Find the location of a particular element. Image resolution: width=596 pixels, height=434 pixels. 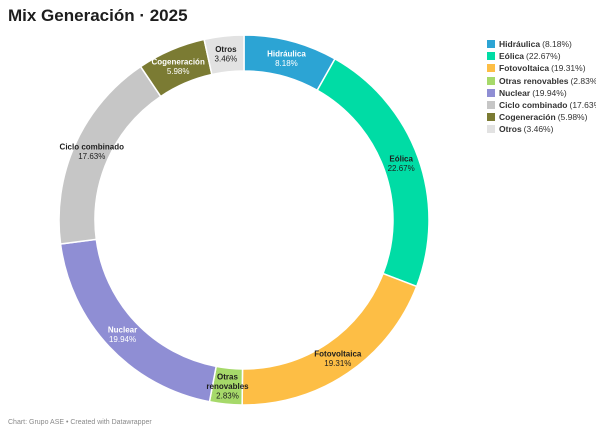

slice-label-pct: 19.31% is located at coordinates (337, 363).